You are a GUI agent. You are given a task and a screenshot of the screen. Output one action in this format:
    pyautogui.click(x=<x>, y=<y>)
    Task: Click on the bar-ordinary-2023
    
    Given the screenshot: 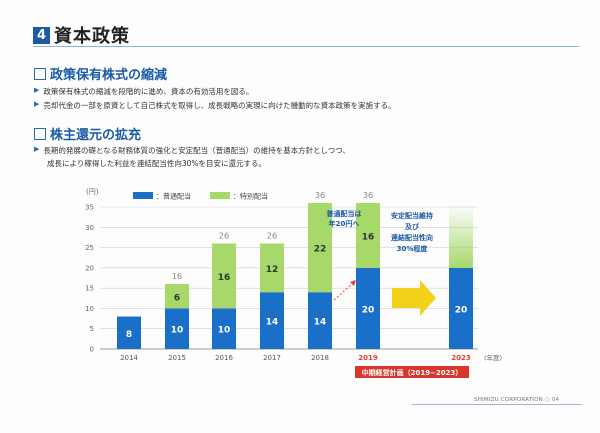 What is the action you would take?
    pyautogui.click(x=461, y=308)
    